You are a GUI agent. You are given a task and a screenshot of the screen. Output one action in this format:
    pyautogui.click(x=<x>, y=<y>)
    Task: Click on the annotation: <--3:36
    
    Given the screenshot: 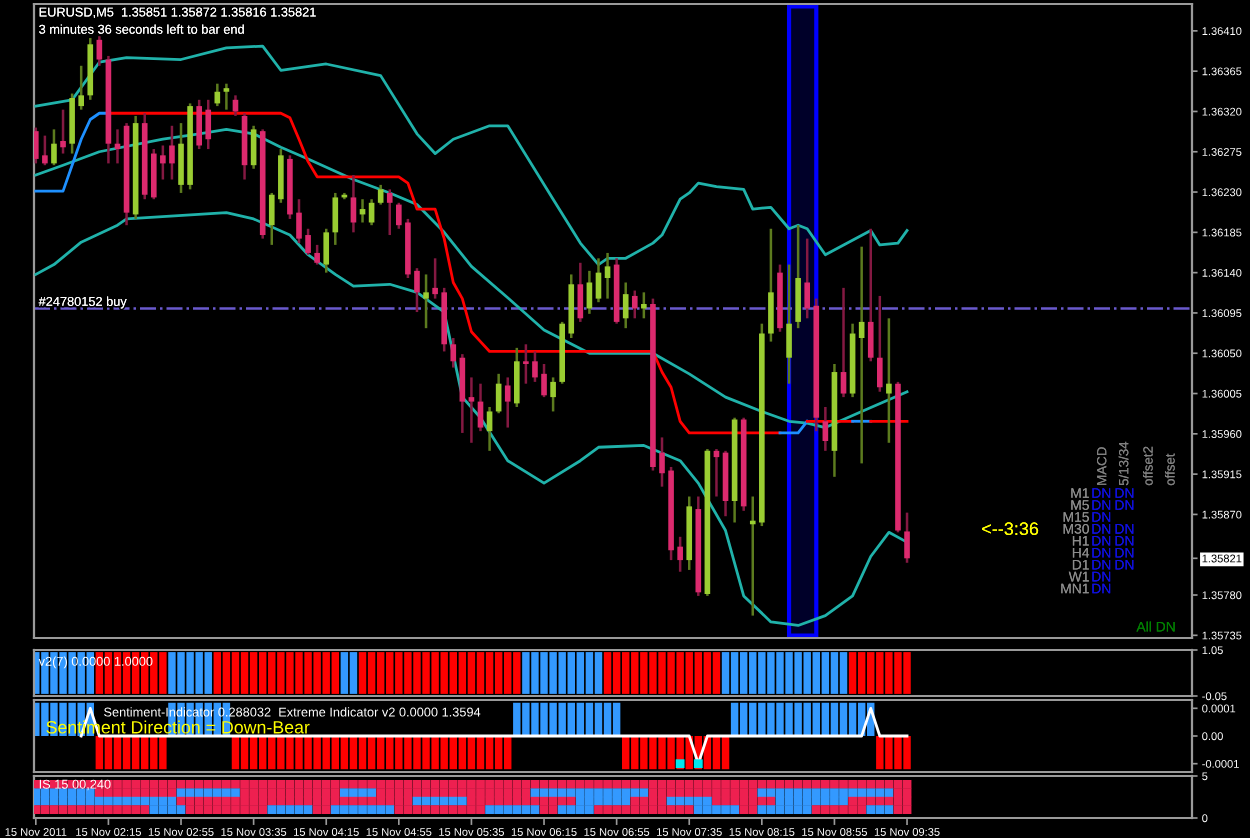 What is the action you would take?
    pyautogui.click(x=1010, y=529)
    